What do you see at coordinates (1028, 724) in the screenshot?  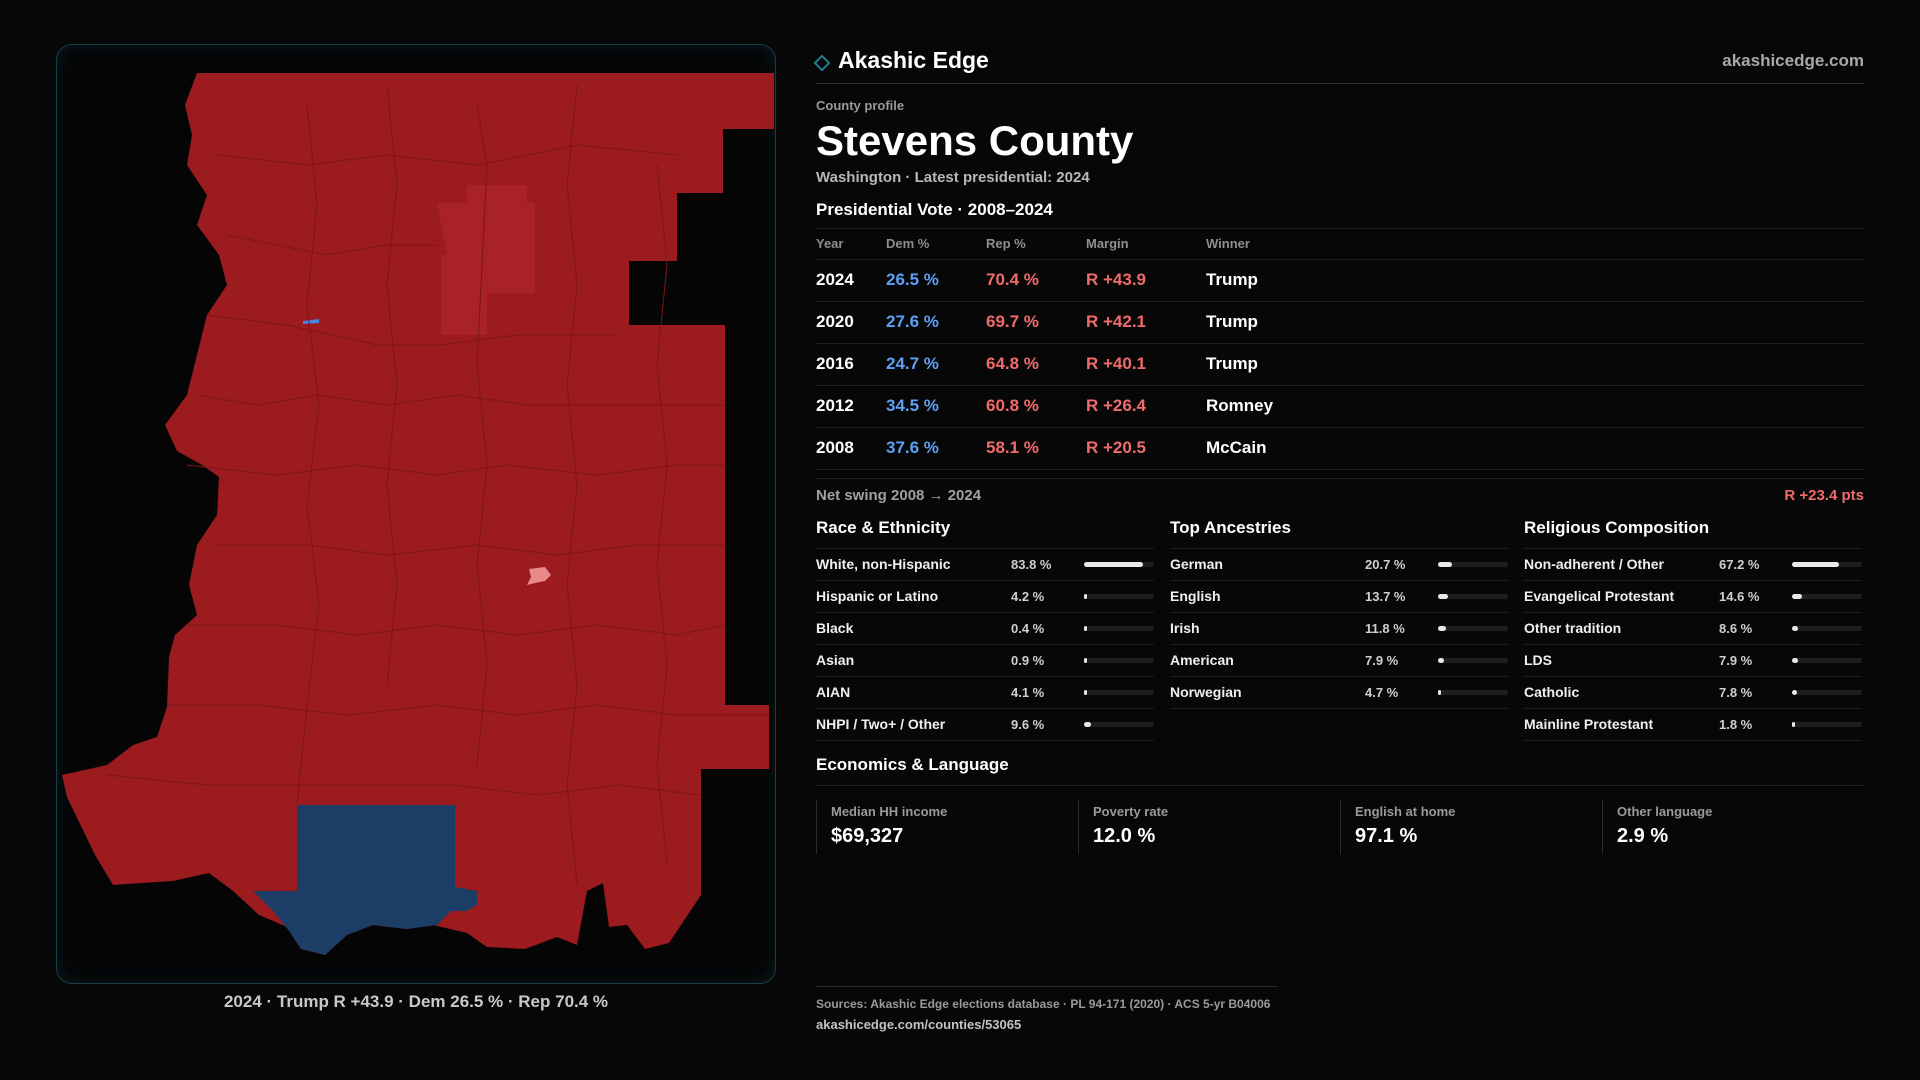 I see `demo-value: 9.6 %` at bounding box center [1028, 724].